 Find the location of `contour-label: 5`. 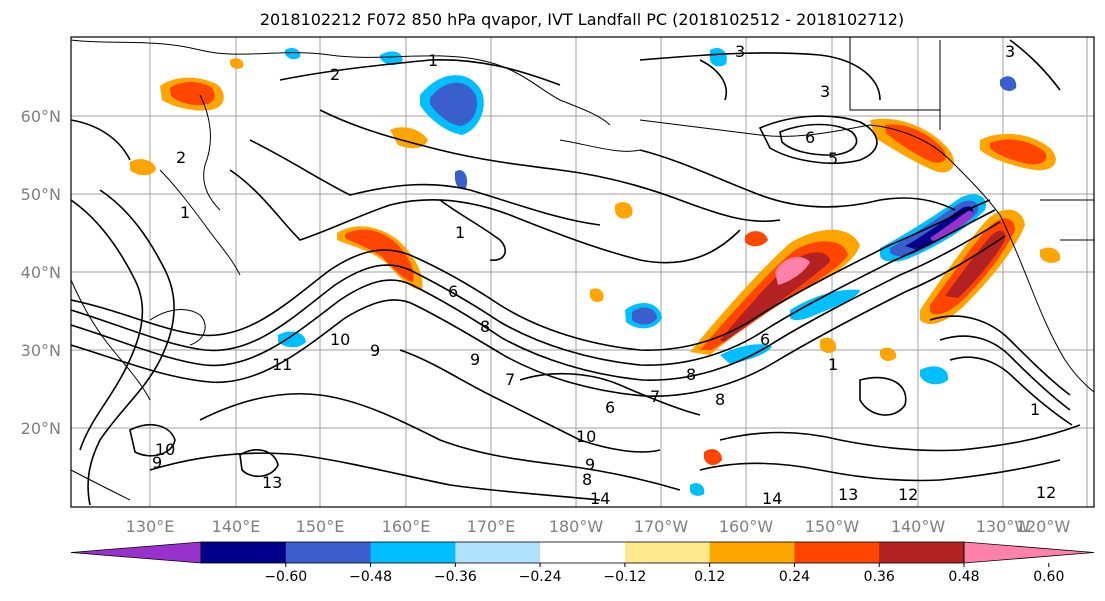

contour-label: 5 is located at coordinates (833, 158).